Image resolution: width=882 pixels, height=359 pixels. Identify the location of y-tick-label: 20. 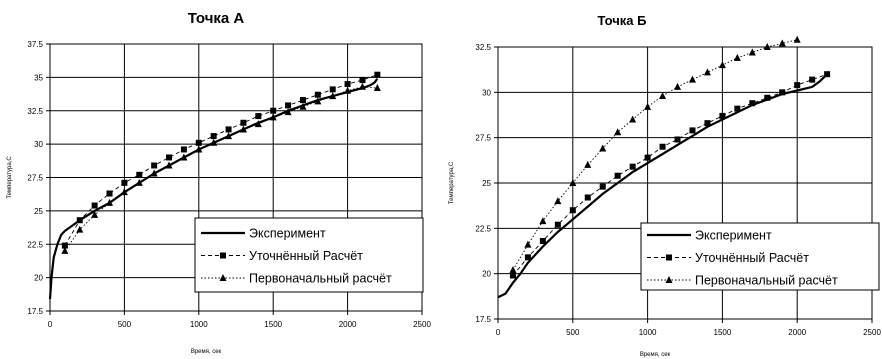
(486, 274).